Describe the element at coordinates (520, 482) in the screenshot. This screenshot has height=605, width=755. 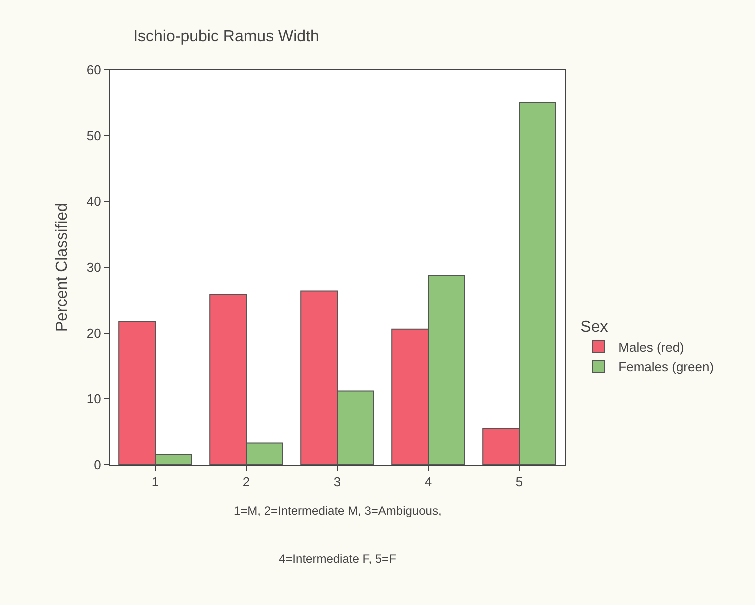
I see `x-tick-label: 5` at that location.